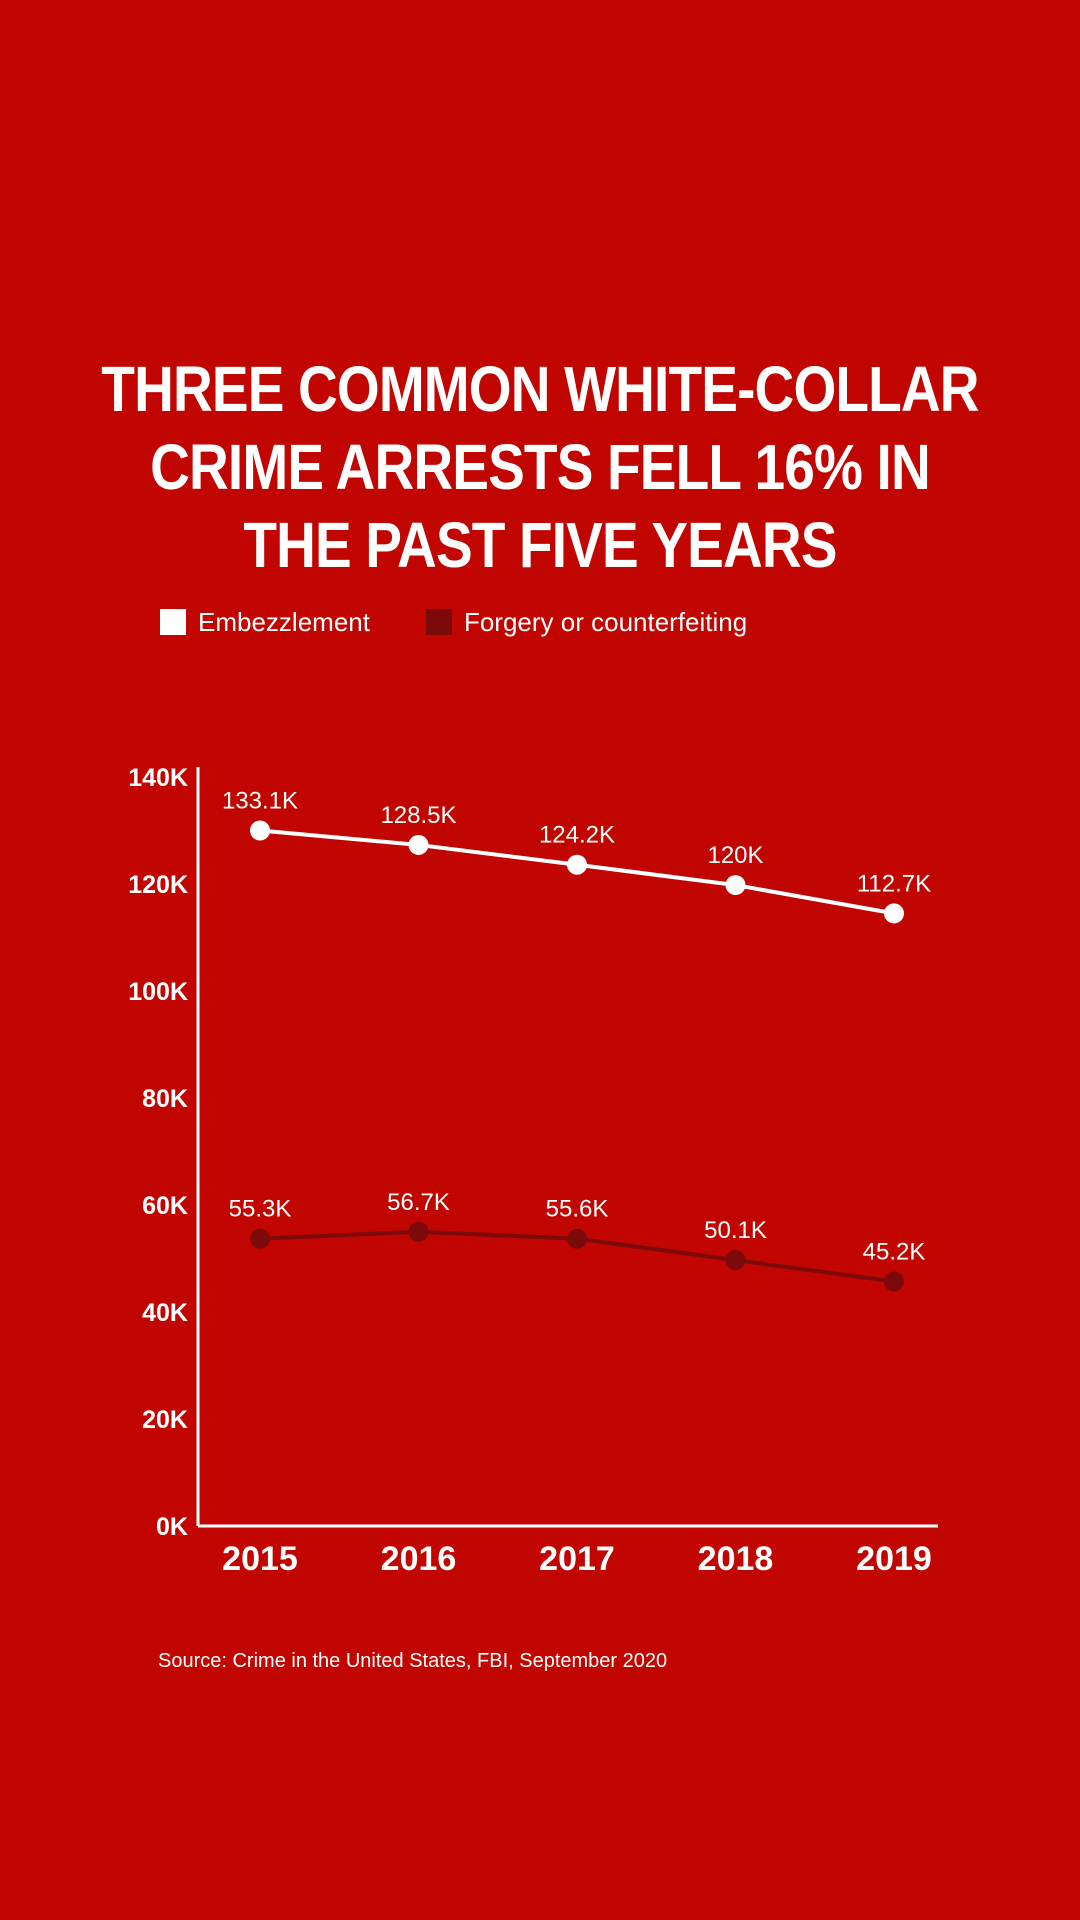  What do you see at coordinates (419, 1559) in the screenshot?
I see `x-tick-label: 2016` at bounding box center [419, 1559].